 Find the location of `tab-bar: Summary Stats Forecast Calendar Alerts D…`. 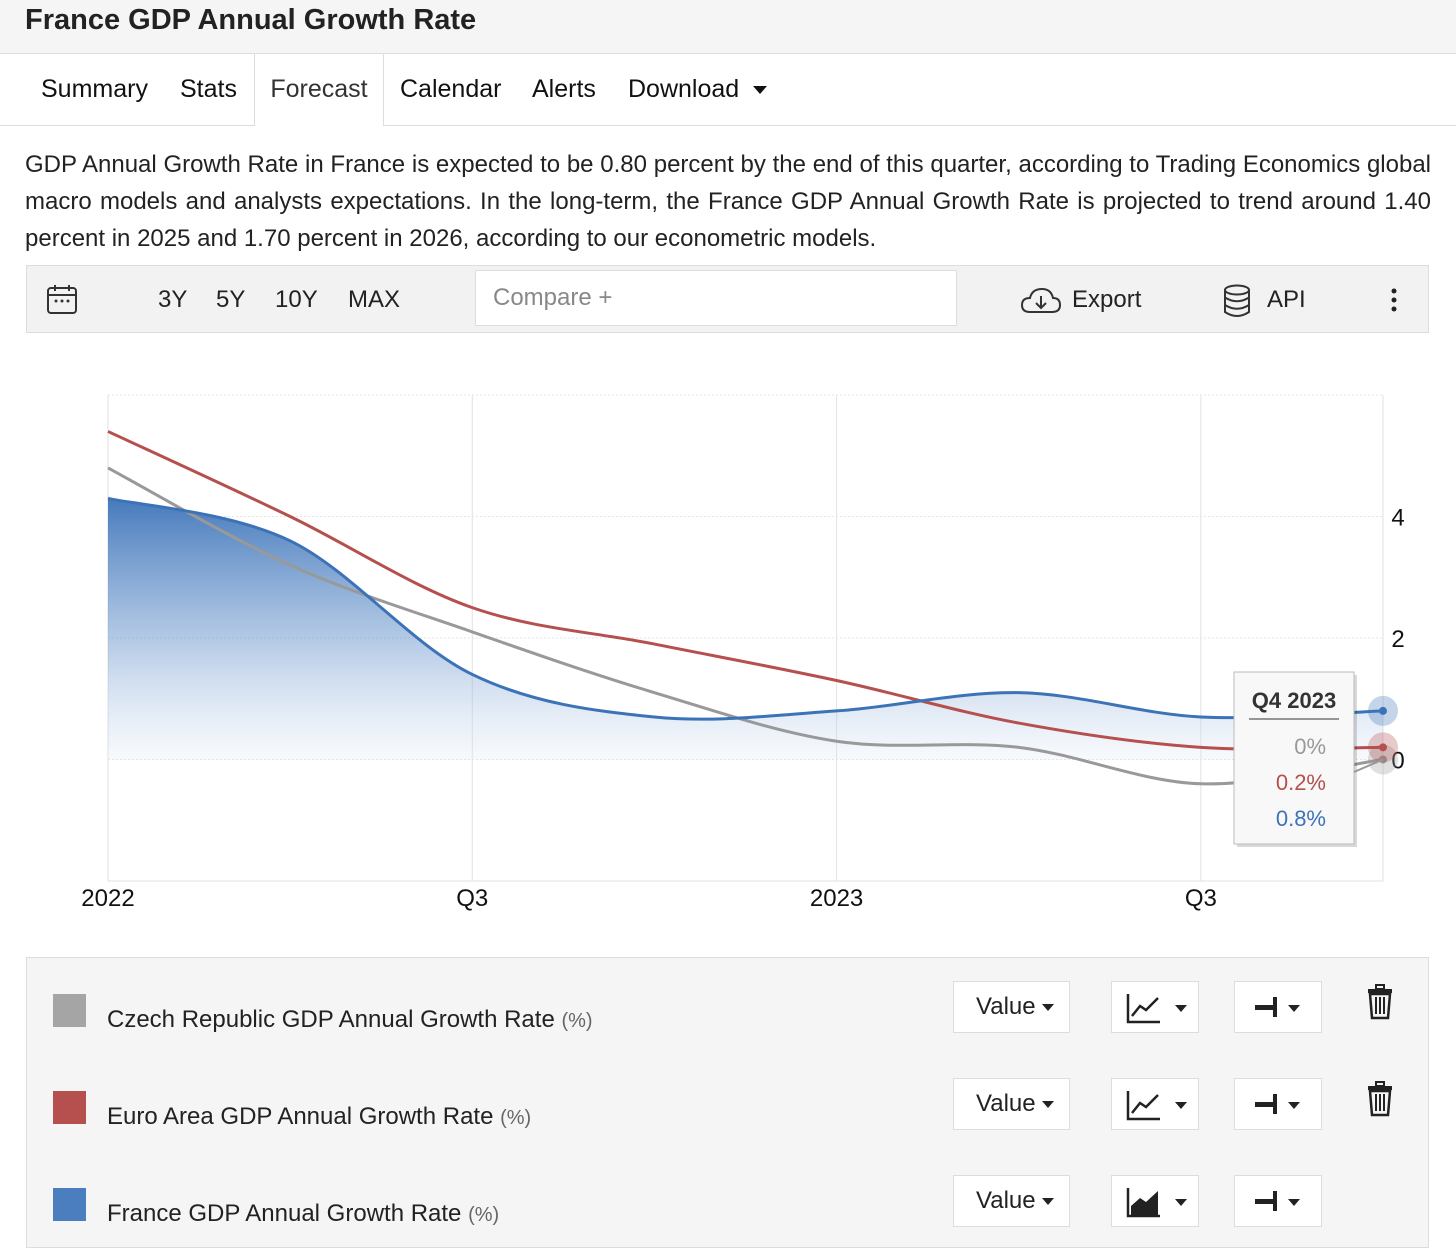

tab-bar: Summary Stats Forecast Calendar Alerts D… is located at coordinates (728, 90).